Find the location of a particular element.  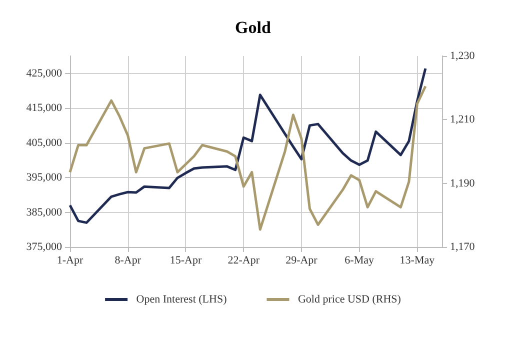

legend-label: Open Interest (LHS) is located at coordinates (182, 300).